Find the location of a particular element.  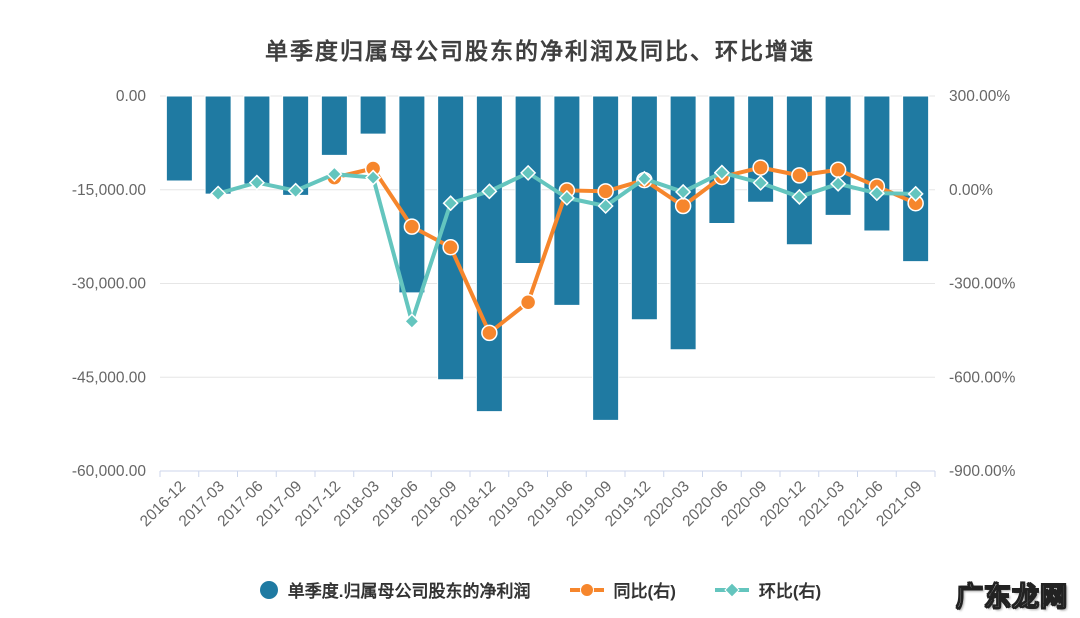

y-axis-right-label: 300.00% is located at coordinates (979, 96).